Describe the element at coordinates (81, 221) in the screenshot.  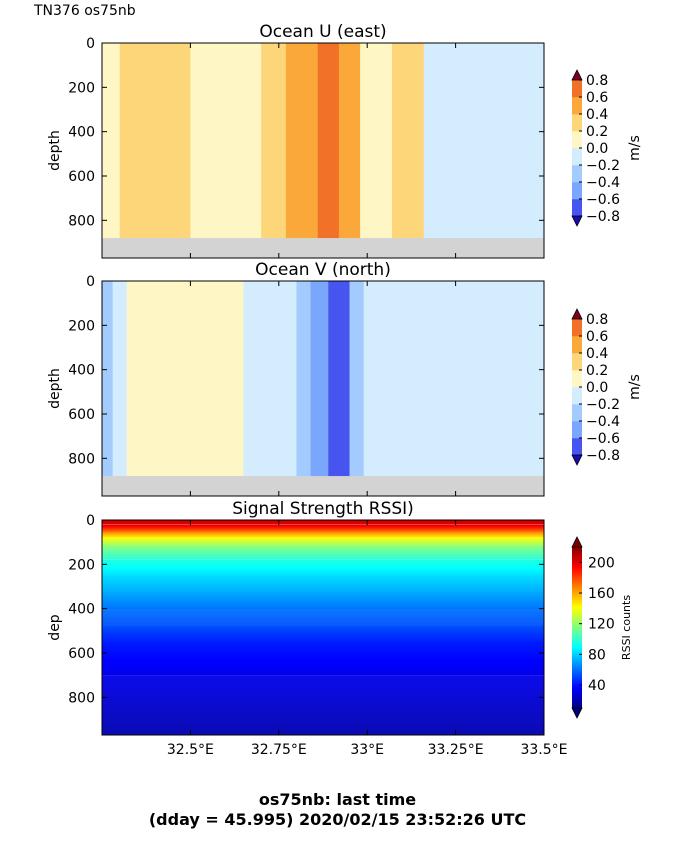
I see `y-tick-label: 800` at that location.